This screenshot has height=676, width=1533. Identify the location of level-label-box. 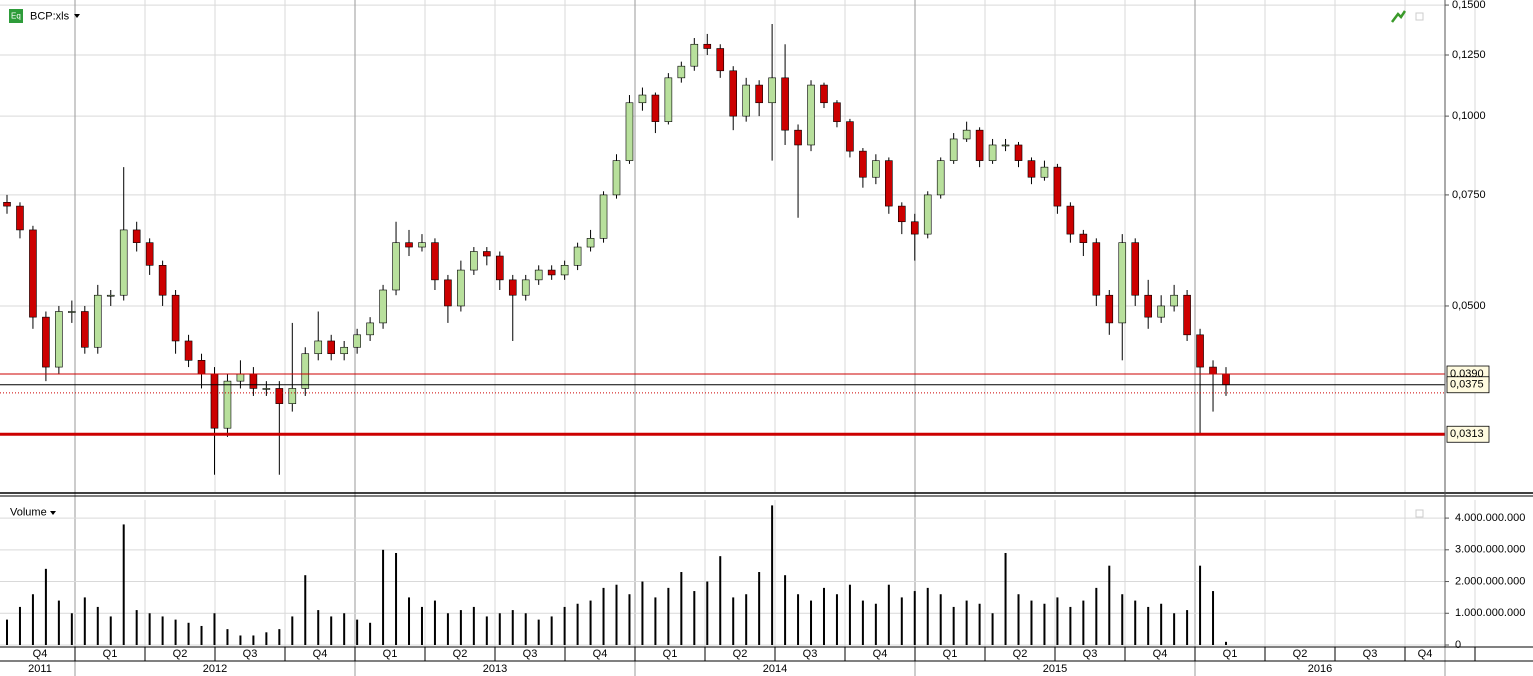
(1468, 434).